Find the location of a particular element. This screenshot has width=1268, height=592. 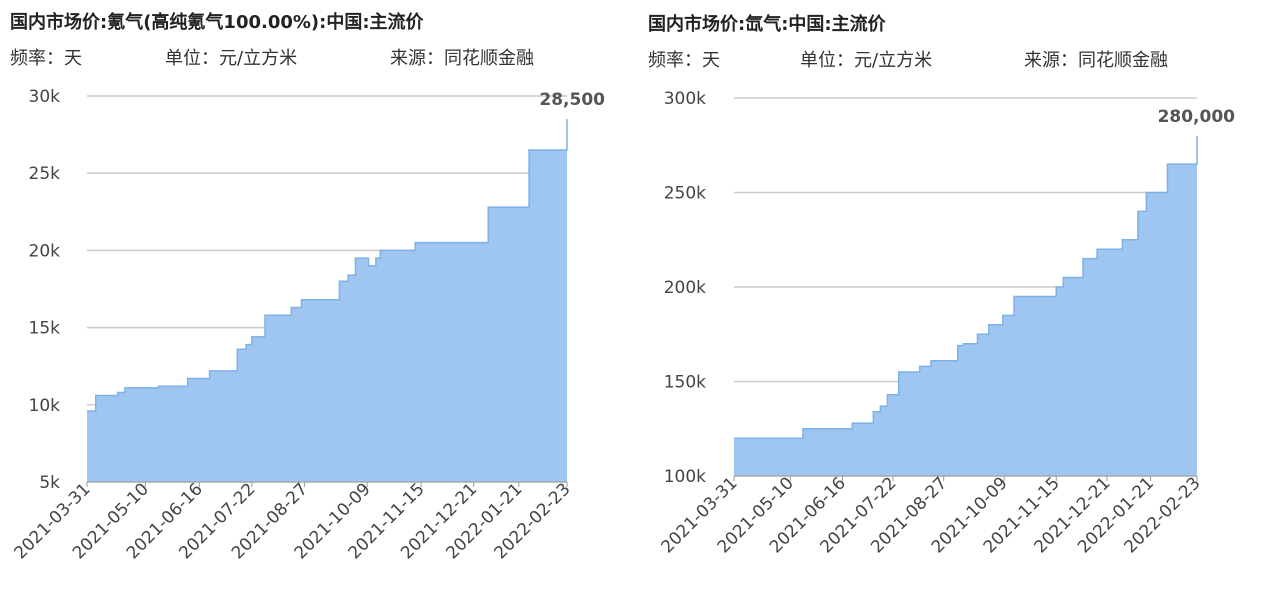

y-tick-label: 25k is located at coordinates (45, 174).